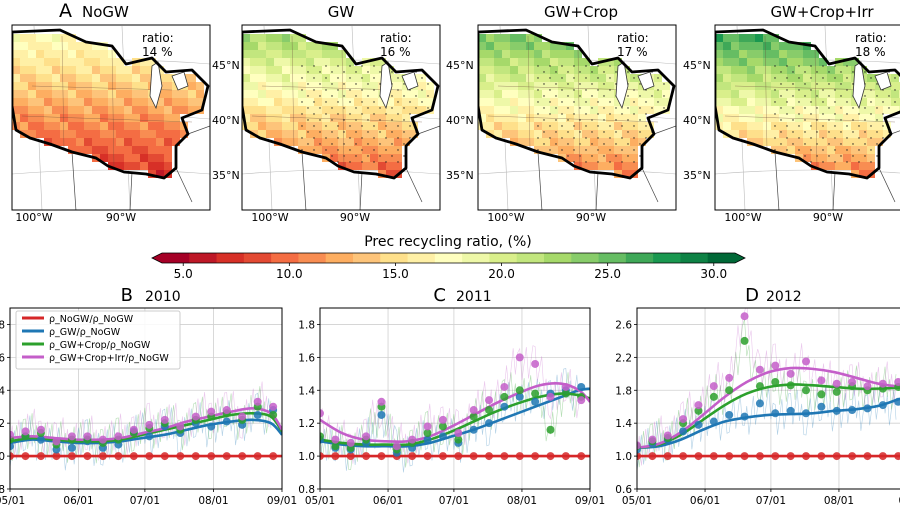 The height and width of the screenshot is (507, 900). Describe the element at coordinates (637, 501) in the screenshot. I see `x-tick-label: 05/01` at that location.